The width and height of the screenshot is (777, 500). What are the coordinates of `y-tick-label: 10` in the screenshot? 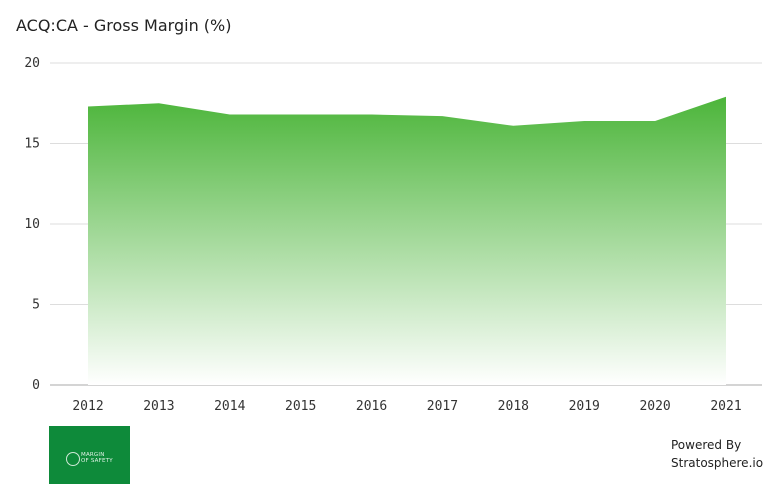 It's located at (32, 224).